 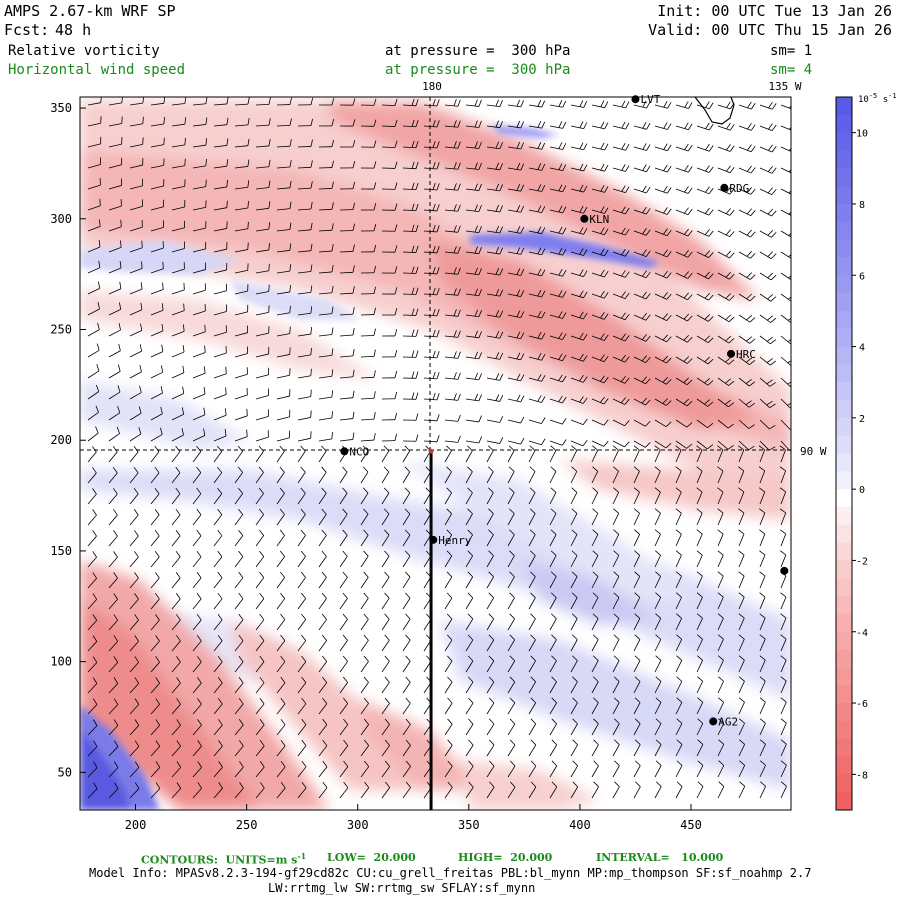 I want to click on colorbar-unit: 10-5 s-1, so click(x=877, y=98).